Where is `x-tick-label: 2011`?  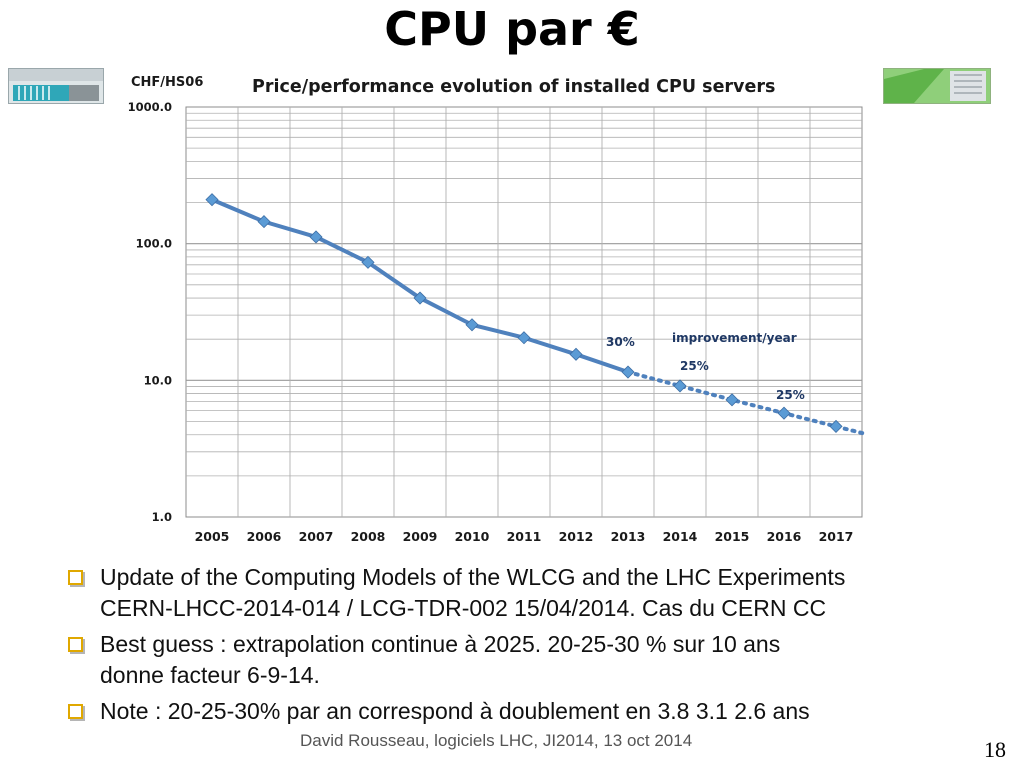
x-tick-label: 2011 is located at coordinates (524, 536).